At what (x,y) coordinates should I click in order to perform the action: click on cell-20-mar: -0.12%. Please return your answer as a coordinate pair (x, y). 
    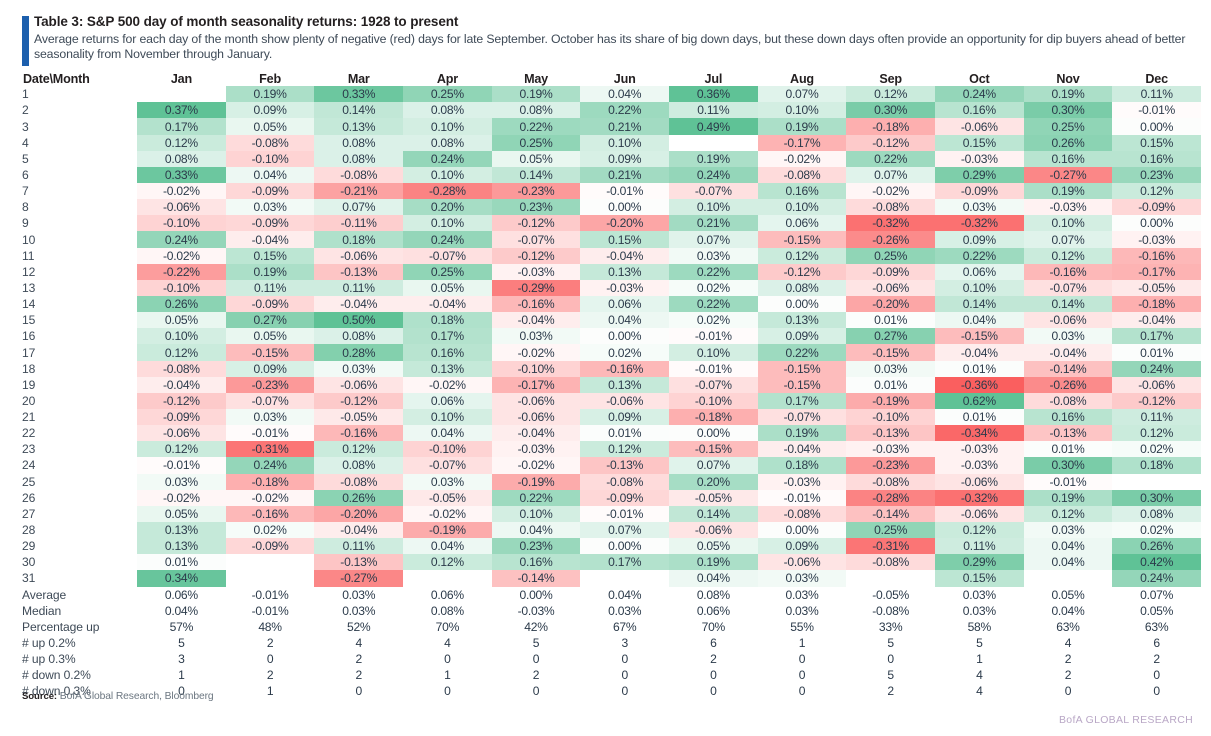
    Looking at the image, I should click on (359, 400).